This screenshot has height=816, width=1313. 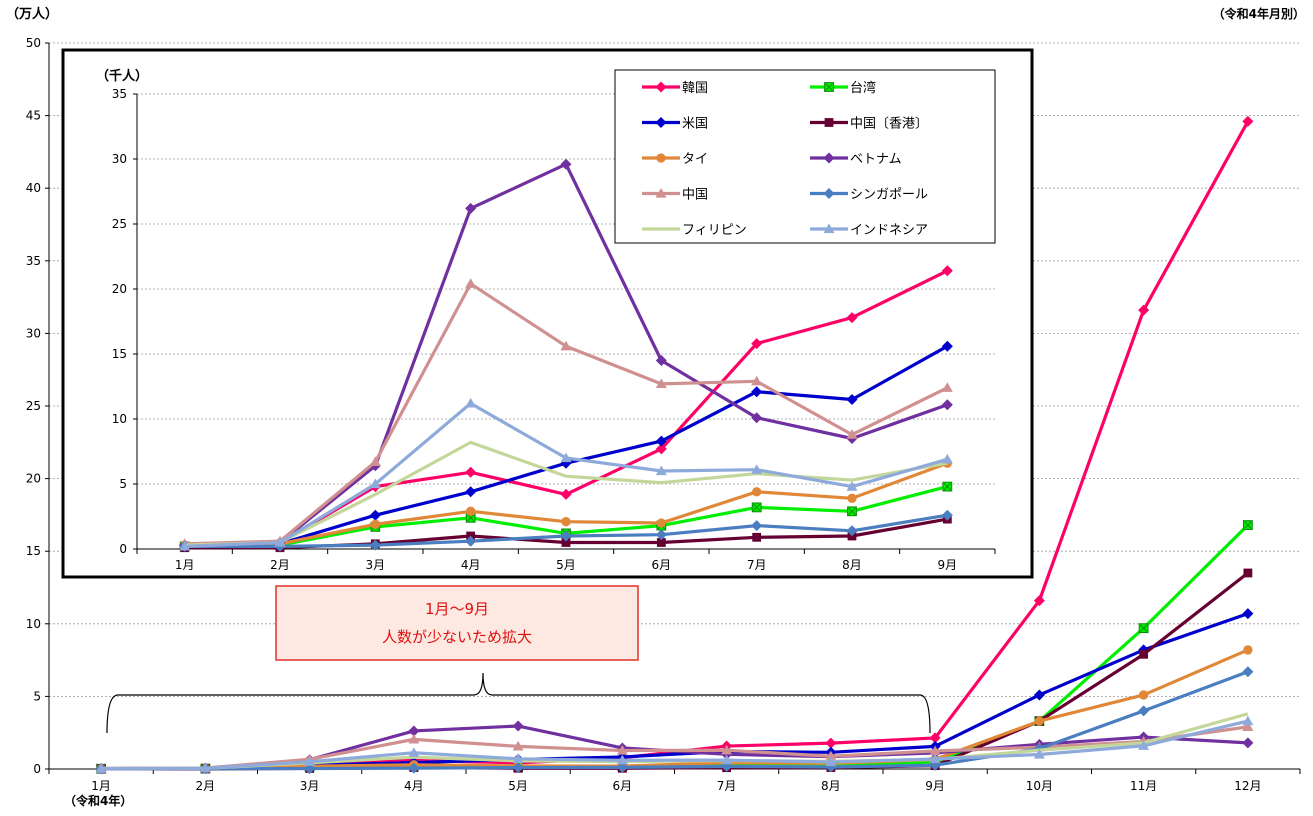 I want to click on y-tick-label: 15, so click(x=33, y=551).